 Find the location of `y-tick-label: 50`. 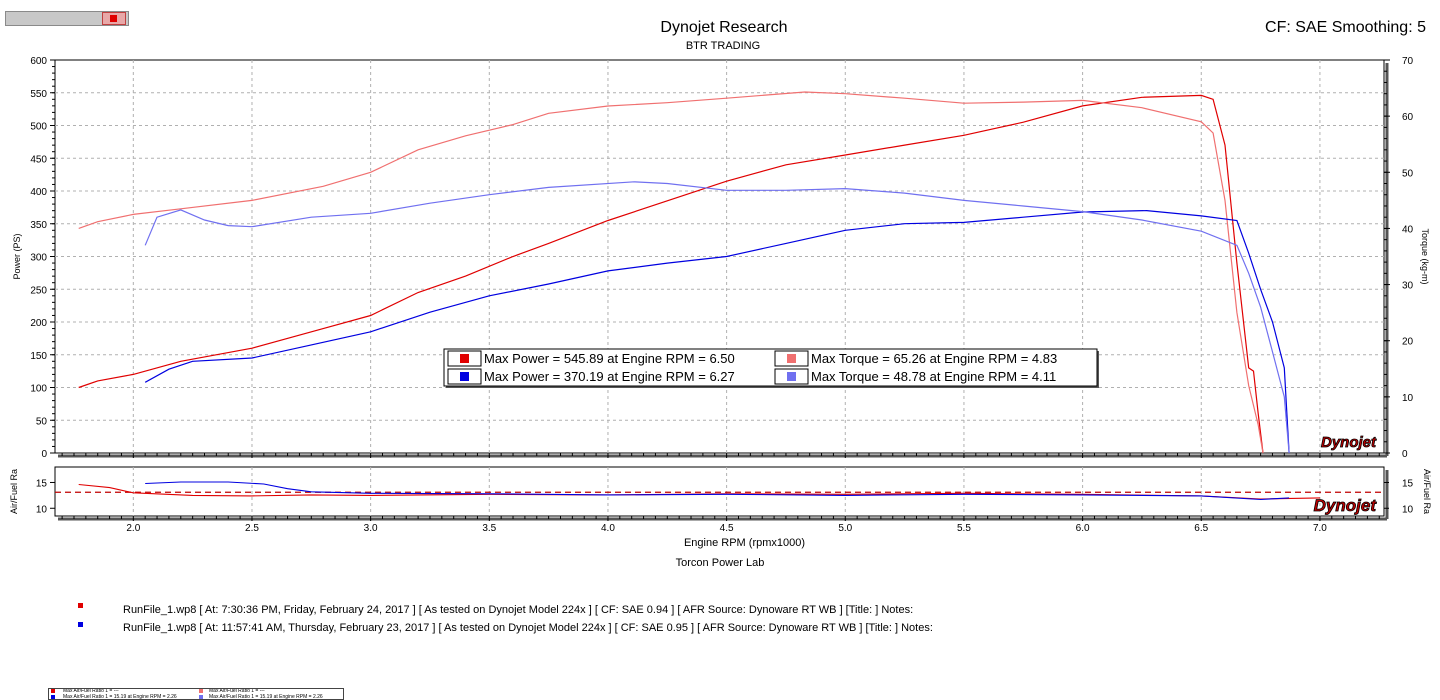

y-tick-label: 50 is located at coordinates (42, 421).